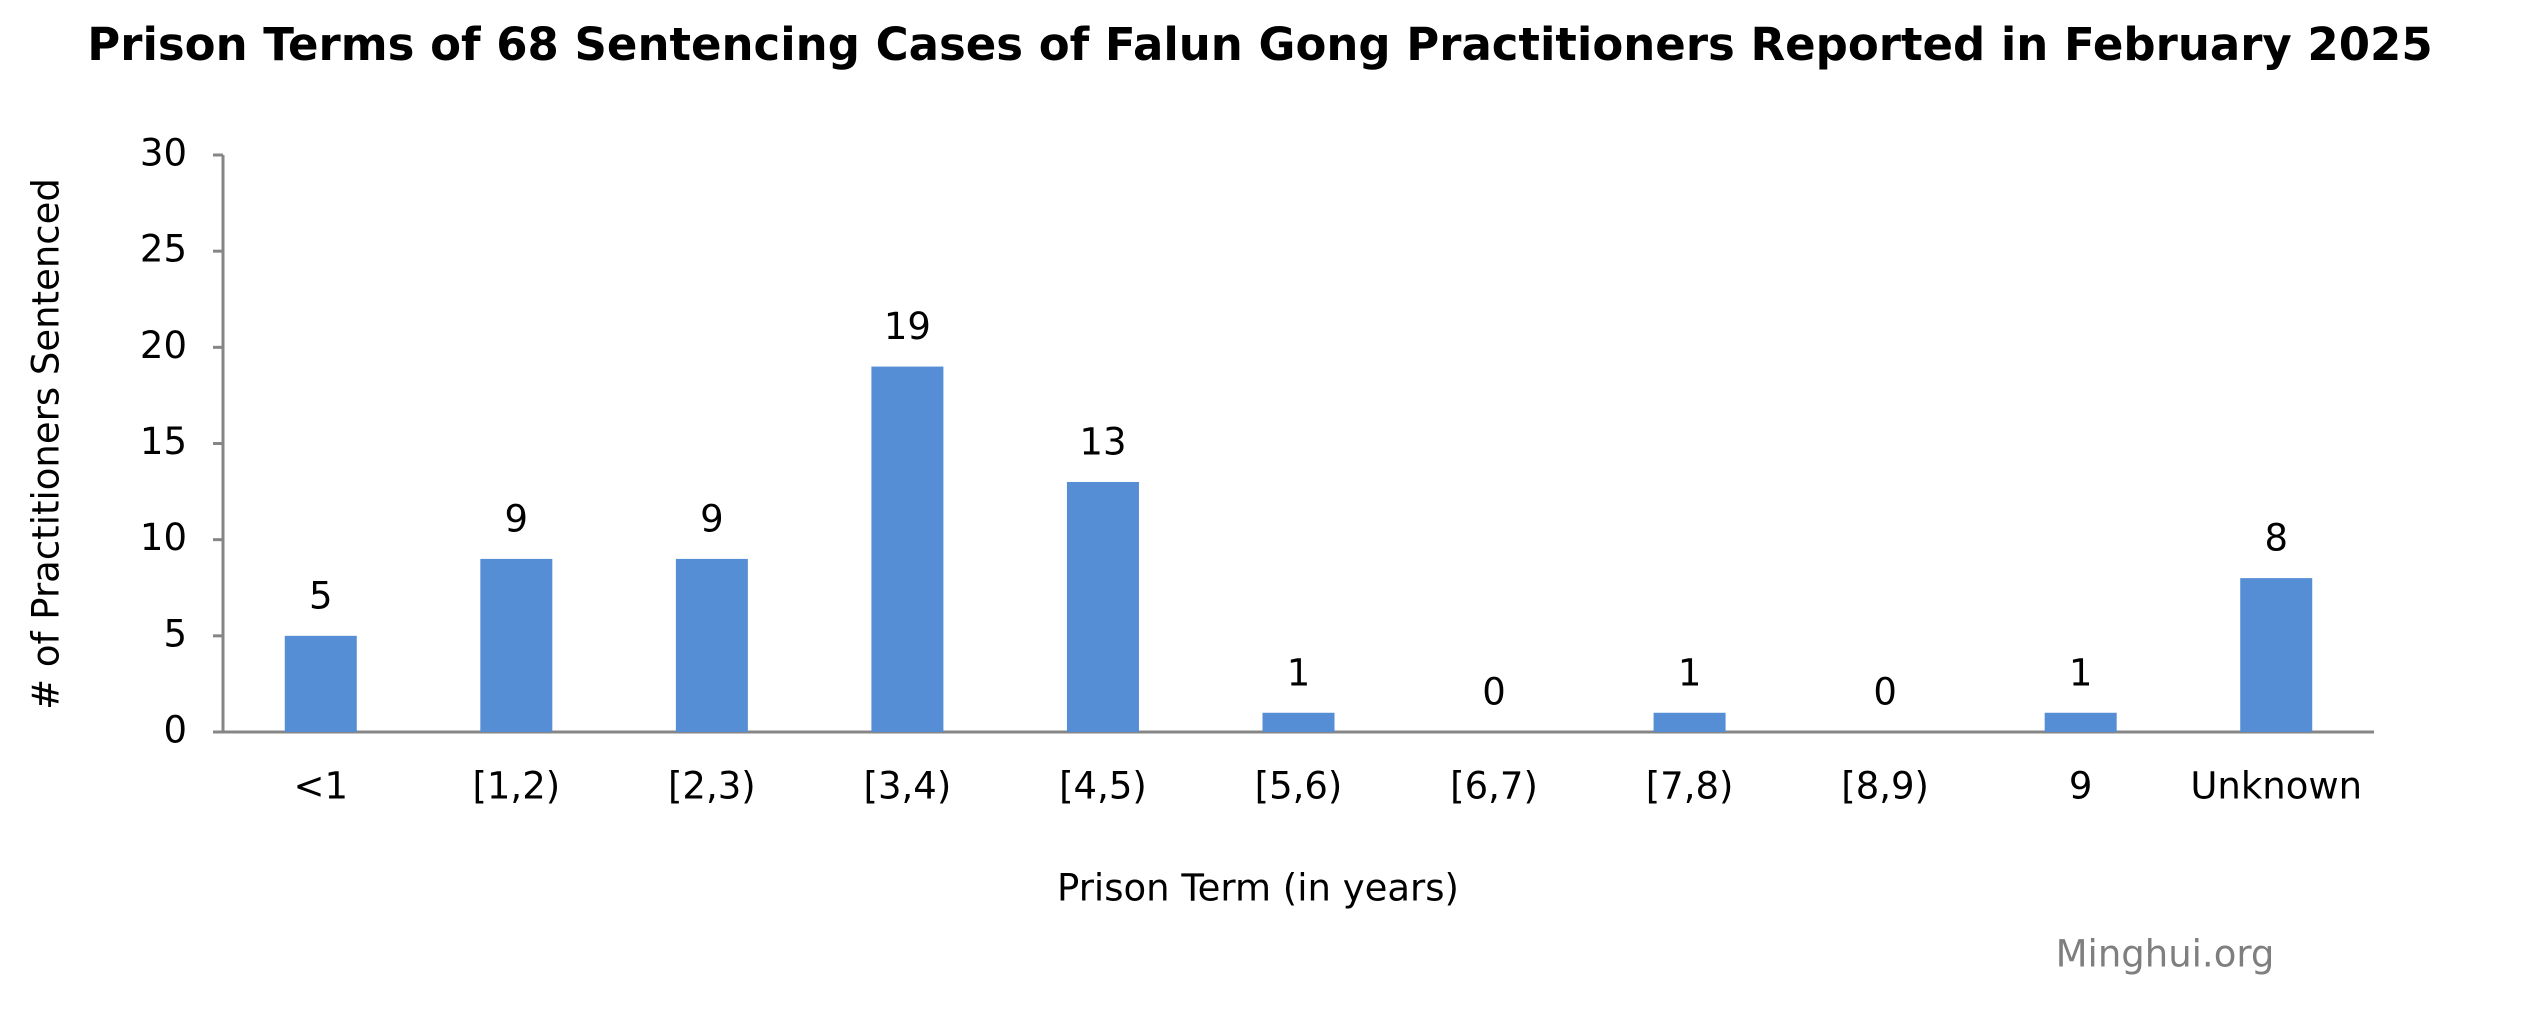  What do you see at coordinates (163, 345) in the screenshot?
I see `y-tick-label: 20` at bounding box center [163, 345].